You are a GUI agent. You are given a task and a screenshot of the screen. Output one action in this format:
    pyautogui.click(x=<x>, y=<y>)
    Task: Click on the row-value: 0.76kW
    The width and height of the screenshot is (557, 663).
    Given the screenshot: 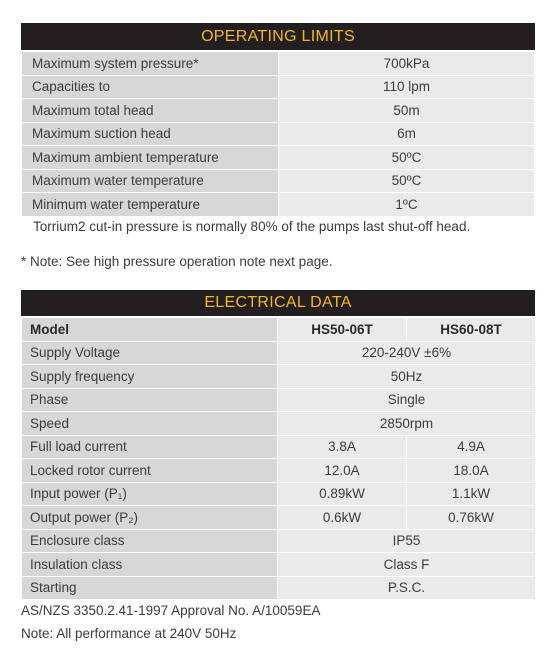 What is the action you would take?
    pyautogui.click(x=471, y=517)
    